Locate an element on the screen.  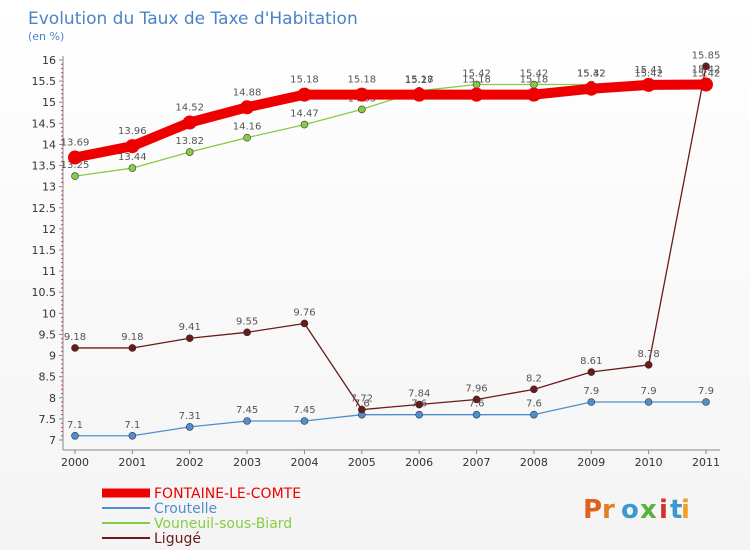
y-tick-label: 9.5 is located at coordinates (48, 334).